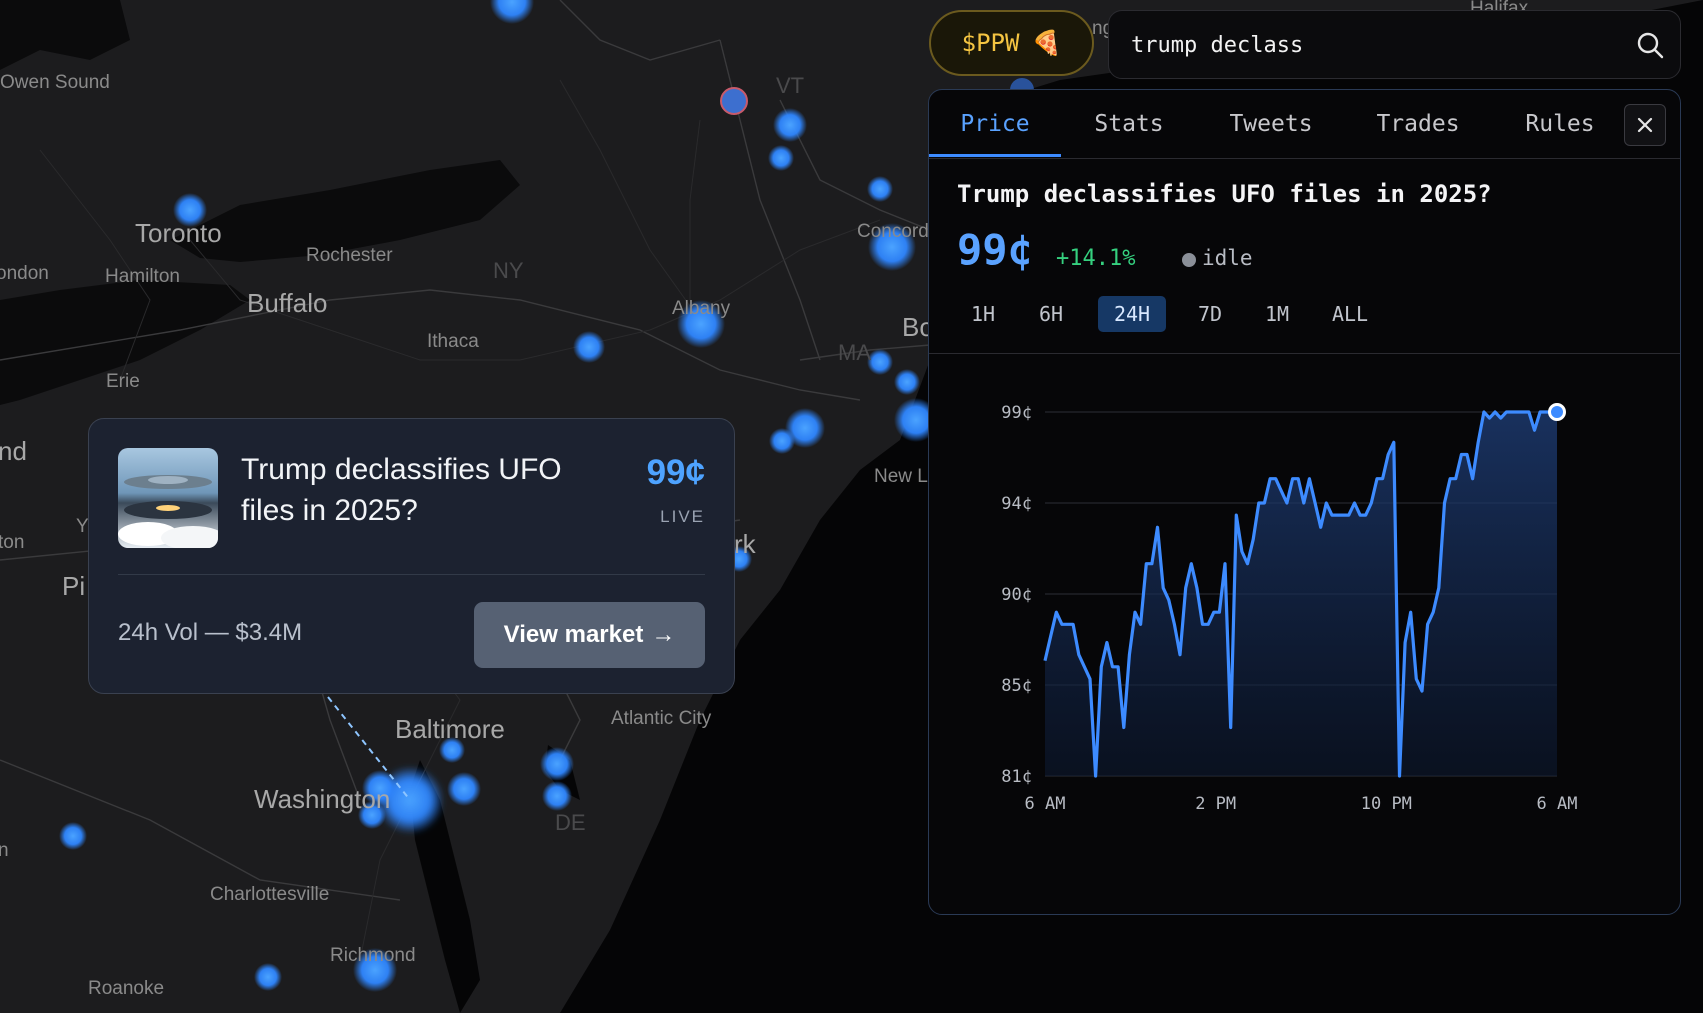  I want to click on x-tick-label: 6 AM, so click(1045, 804).